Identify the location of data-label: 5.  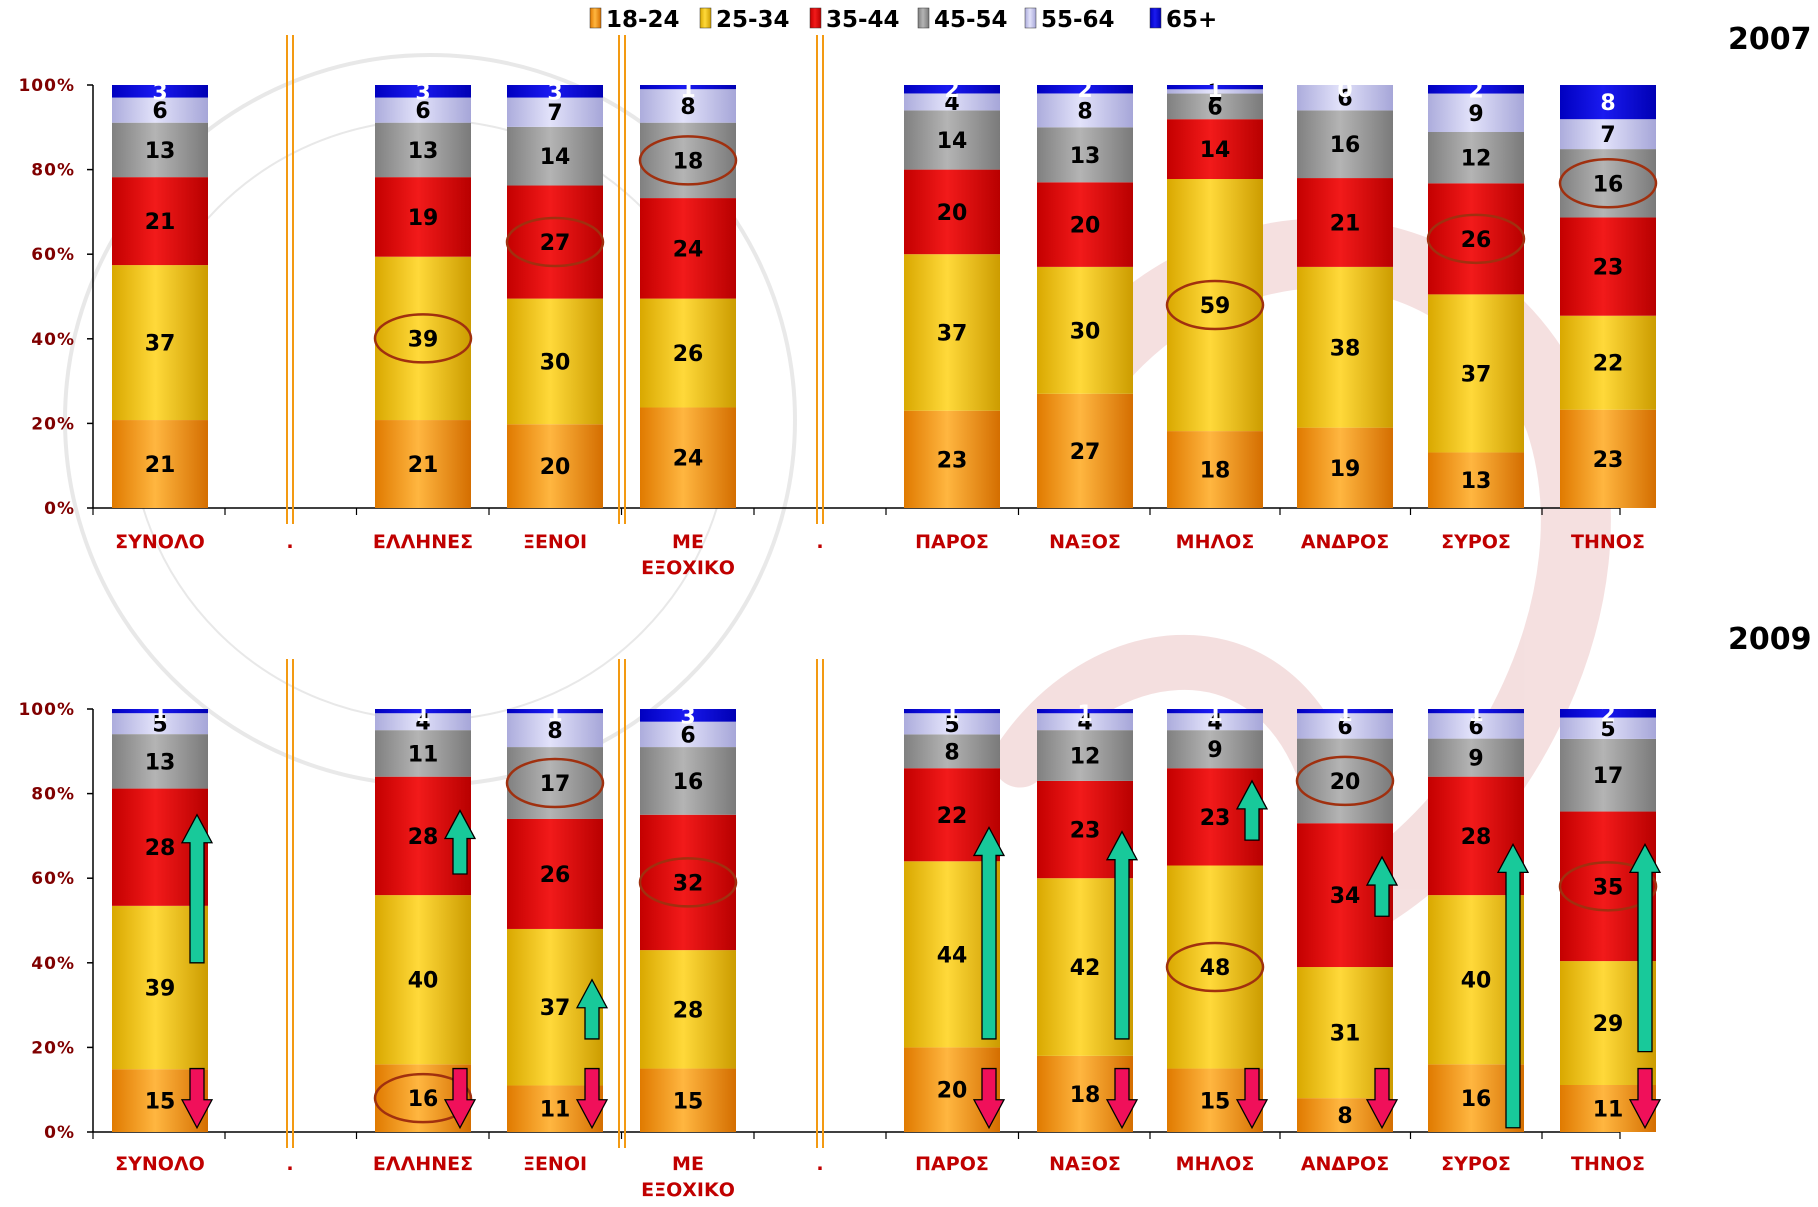
(159, 725).